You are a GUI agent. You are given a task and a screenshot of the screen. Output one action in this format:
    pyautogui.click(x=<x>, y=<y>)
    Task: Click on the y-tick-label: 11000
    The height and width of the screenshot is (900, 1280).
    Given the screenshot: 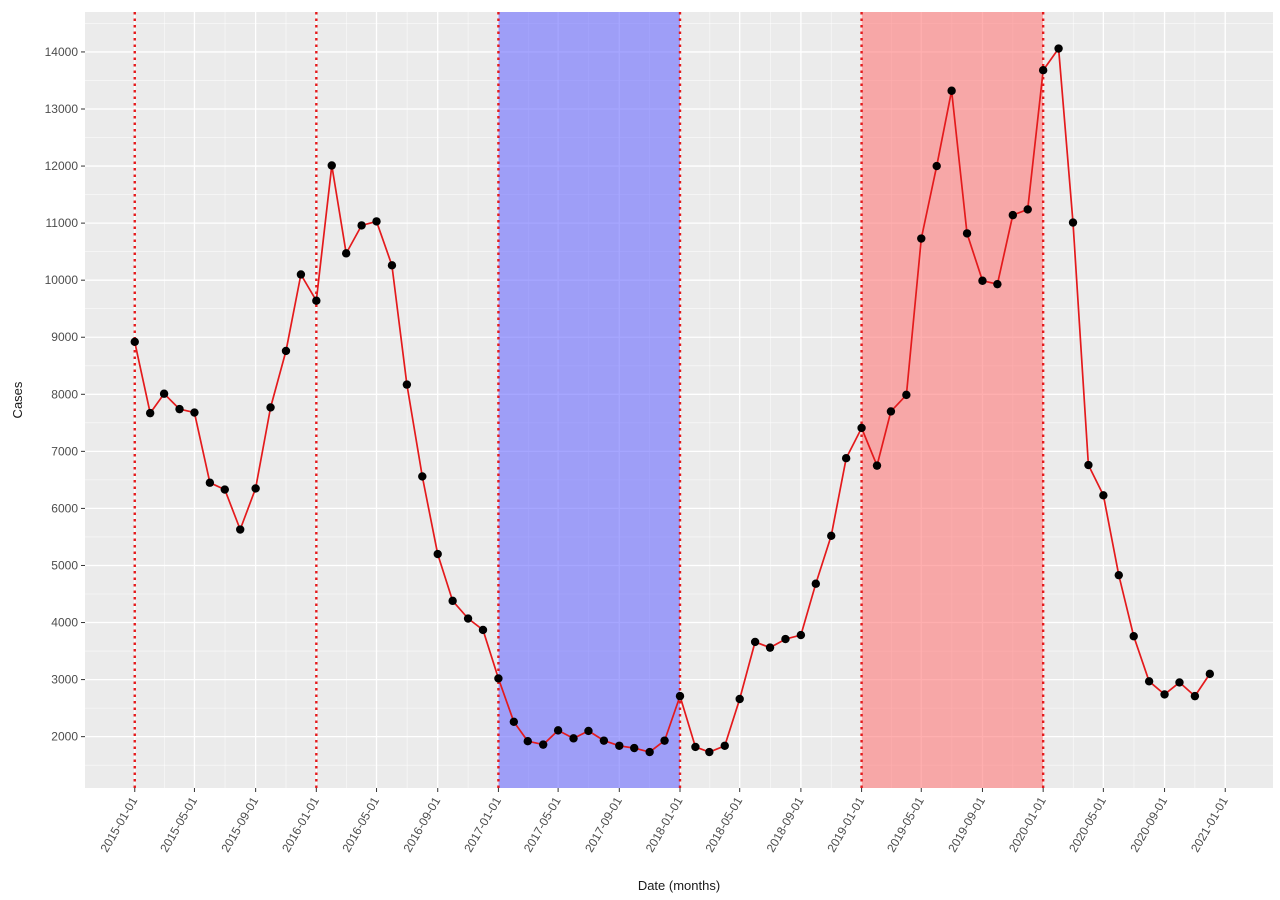 What is the action you would take?
    pyautogui.click(x=62, y=223)
    